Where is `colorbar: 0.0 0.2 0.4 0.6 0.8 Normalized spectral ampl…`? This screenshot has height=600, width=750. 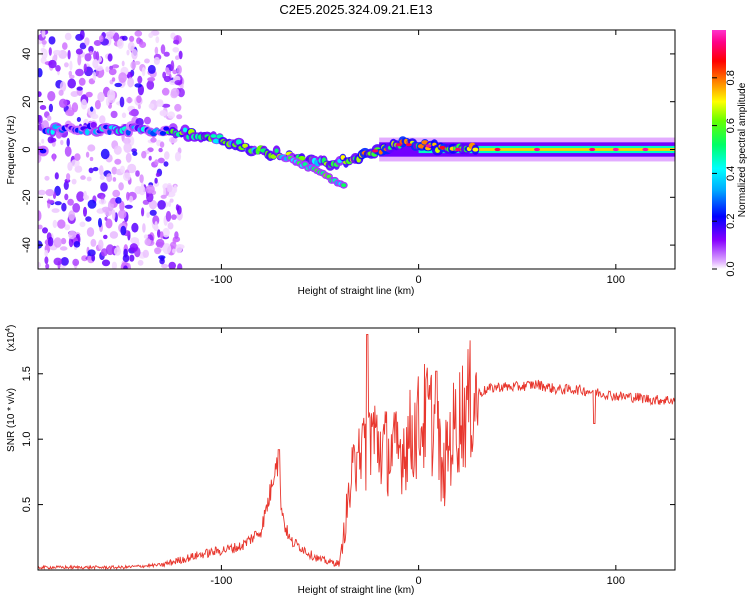
colorbar: 0.0 0.2 0.4 0.6 0.8 Normalized spectral ampl… is located at coordinates (730, 153).